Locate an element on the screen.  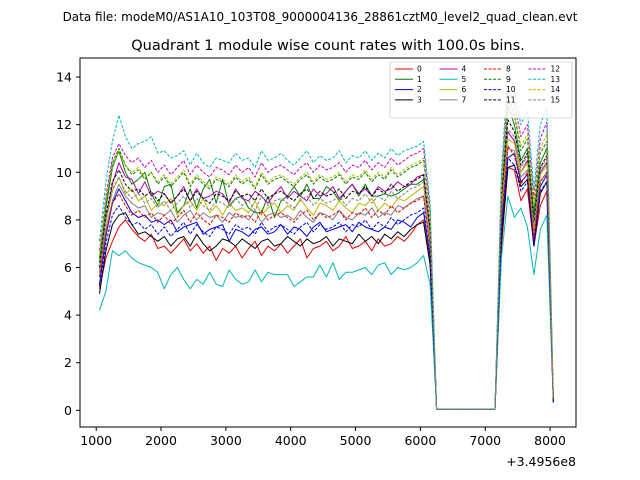
x-tick-label: 8000 is located at coordinates (550, 440).